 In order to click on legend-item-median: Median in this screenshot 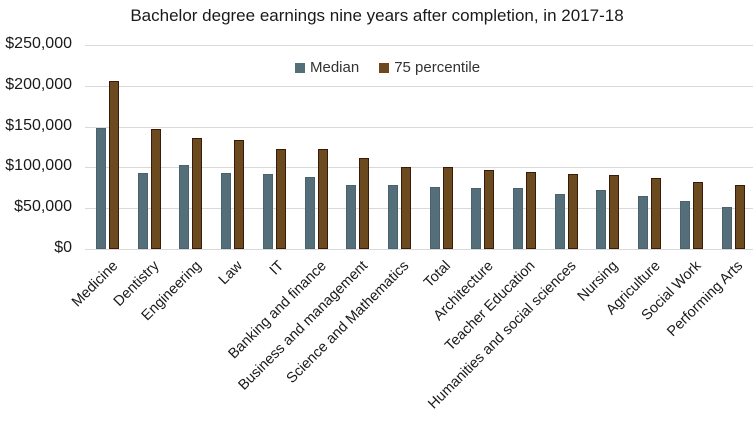, I will do `click(327, 67)`.